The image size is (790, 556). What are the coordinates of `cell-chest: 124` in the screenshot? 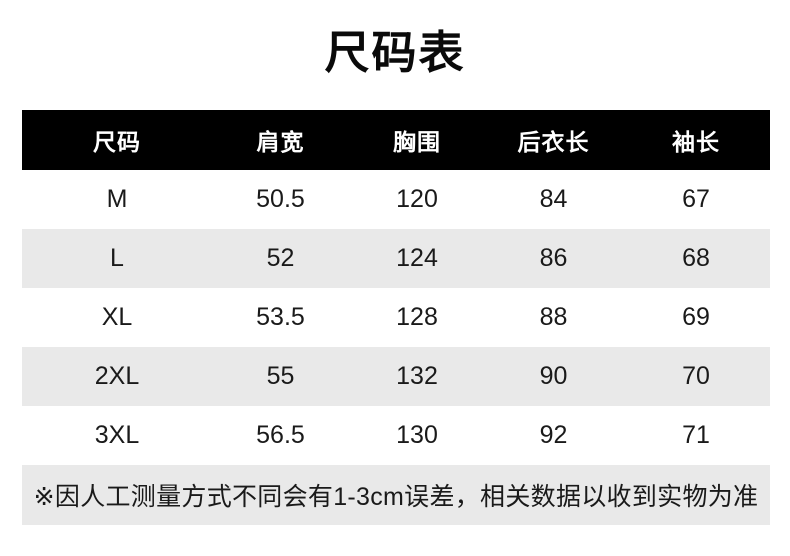 It's located at (417, 258).